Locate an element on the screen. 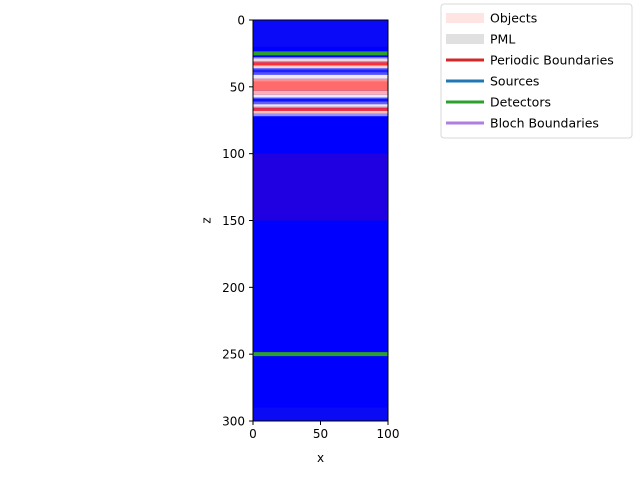 The height and width of the screenshot is (480, 640). y-axis-ticks: 0 50 100 150 200 250 300 is located at coordinates (237, 221).